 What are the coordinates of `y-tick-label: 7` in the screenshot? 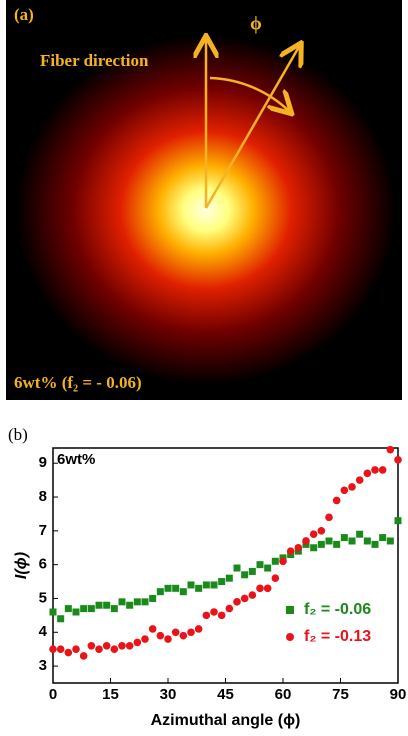 It's located at (43, 530).